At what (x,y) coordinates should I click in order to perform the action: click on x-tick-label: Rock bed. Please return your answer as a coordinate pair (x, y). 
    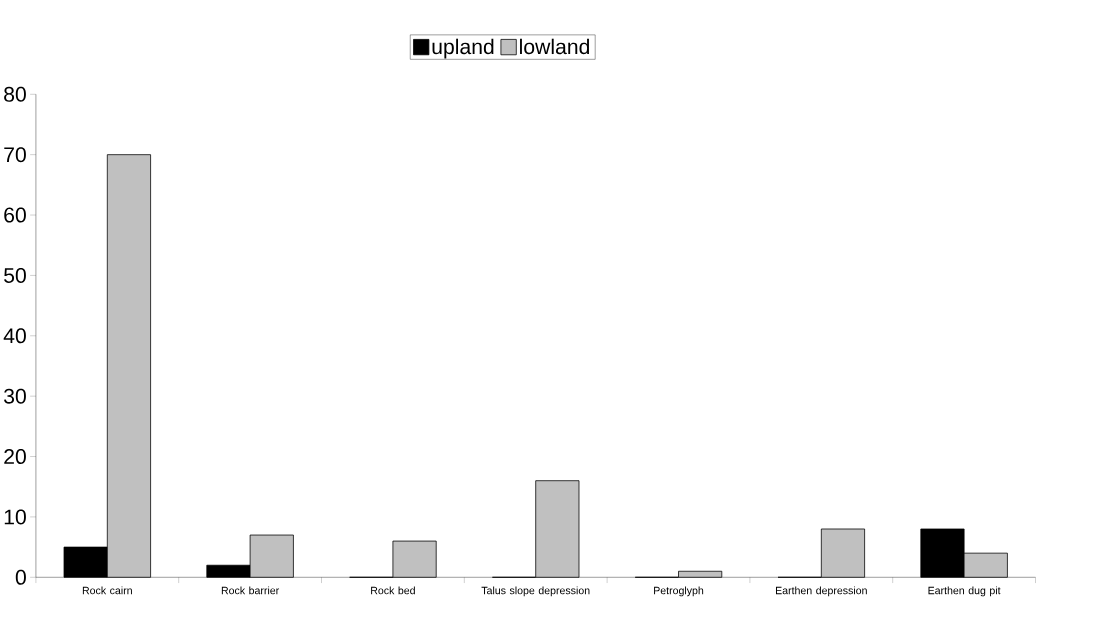
    Looking at the image, I should click on (393, 590).